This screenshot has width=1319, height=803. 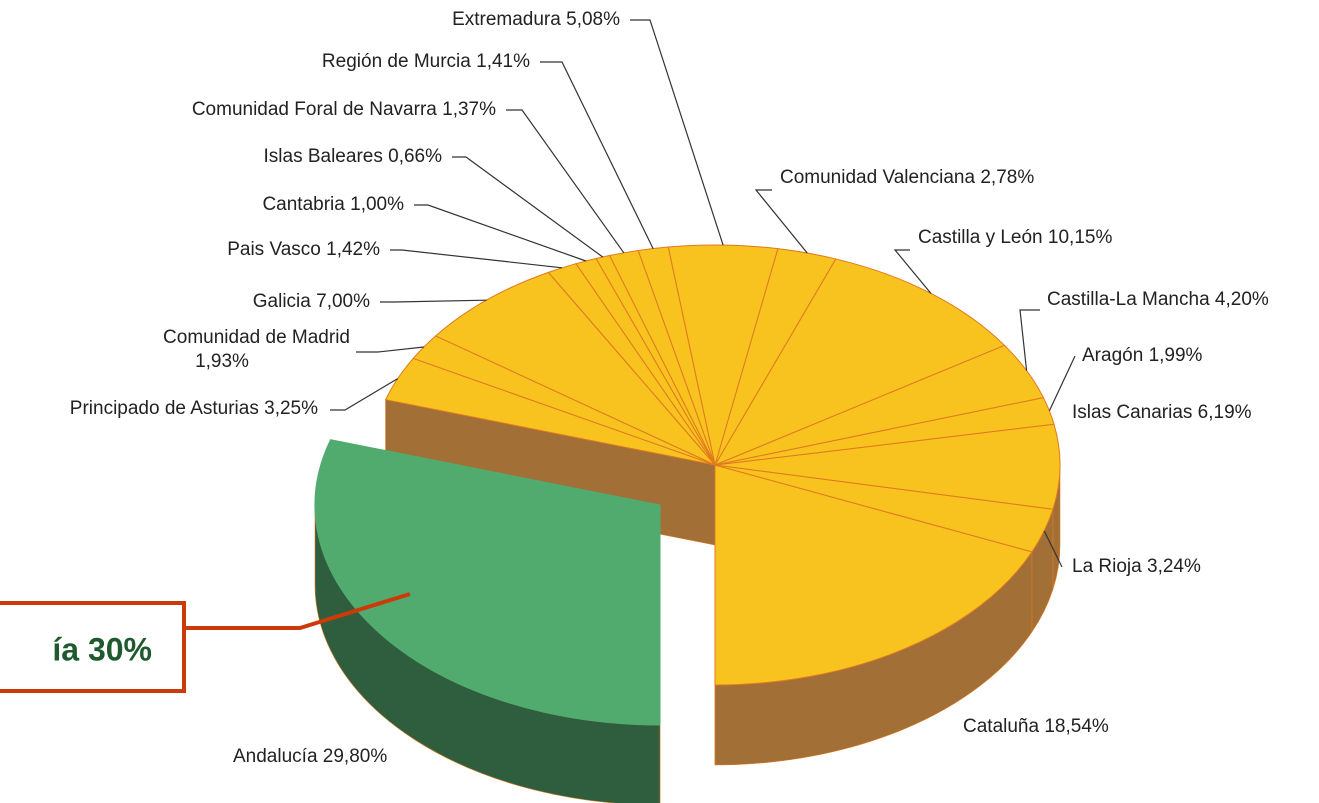 I want to click on slice-label: Islas Baleares 0,66%, so click(x=353, y=156).